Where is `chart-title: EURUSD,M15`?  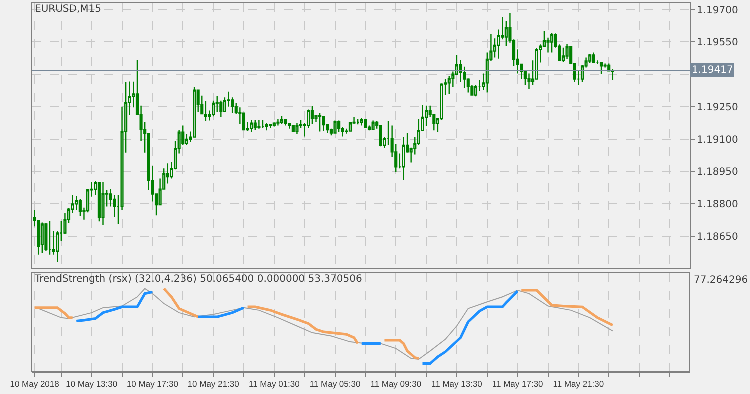
chart-title: EURUSD,M15 is located at coordinates (68, 9).